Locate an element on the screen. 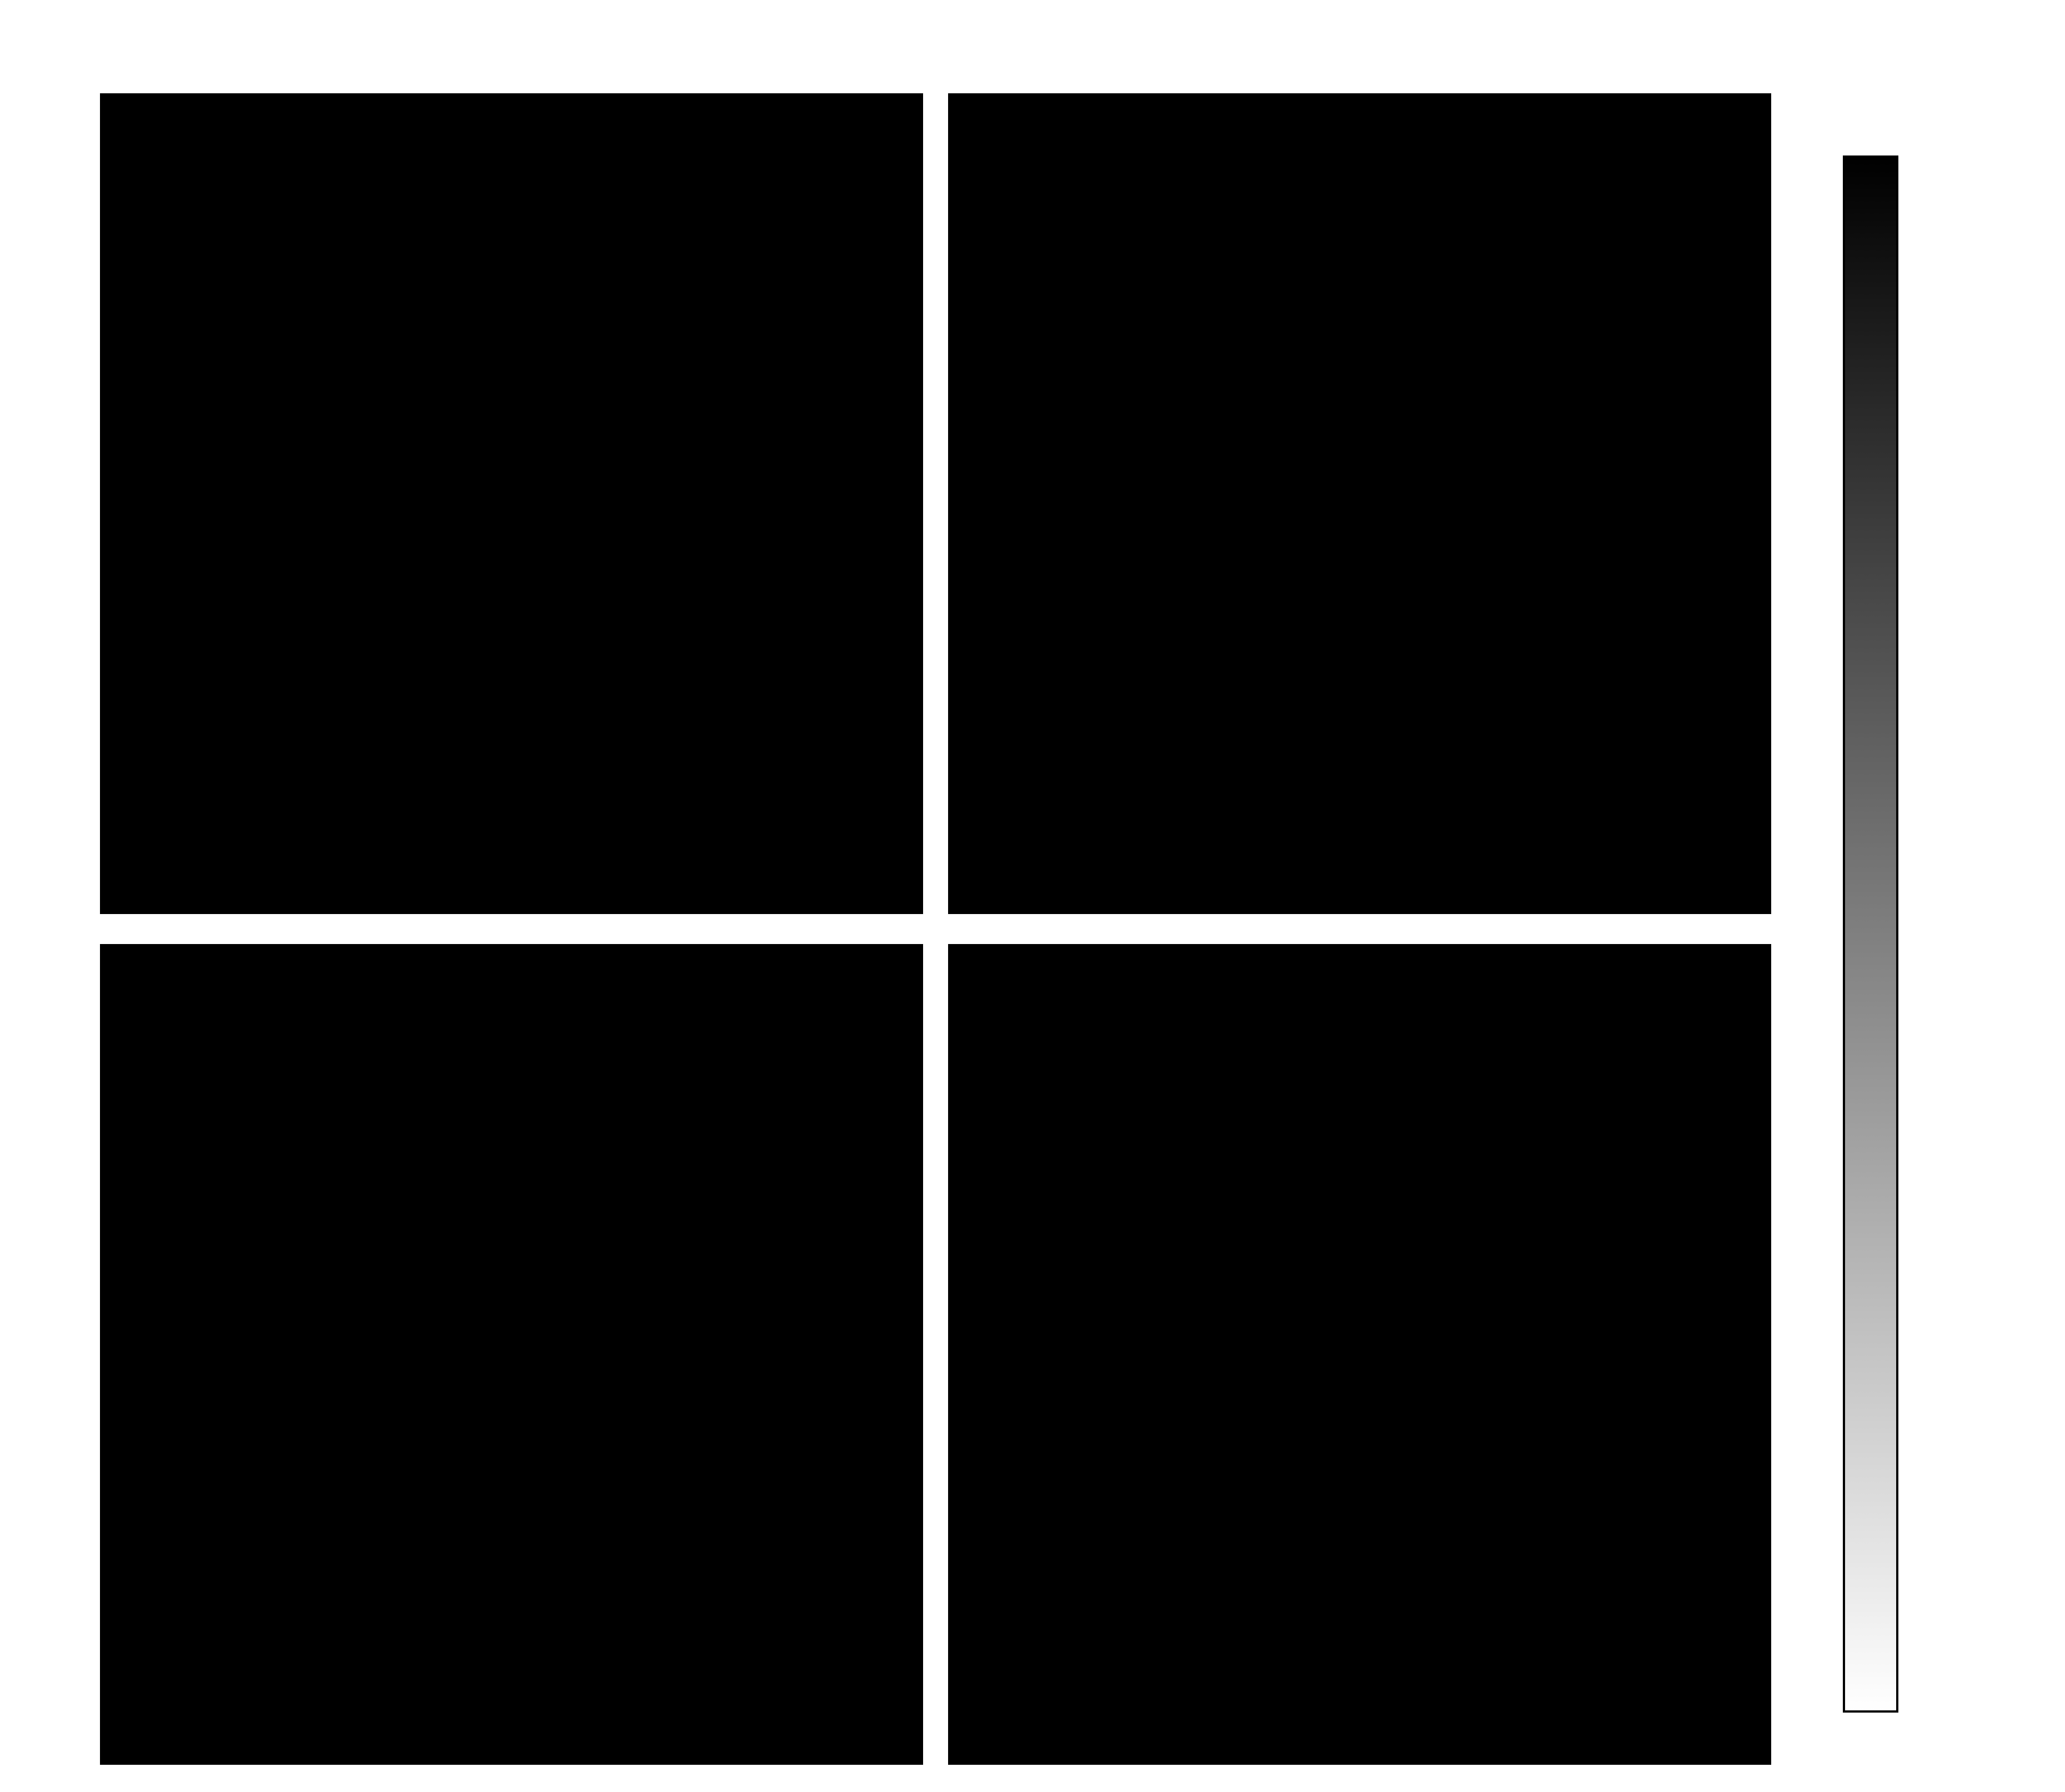 Image resolution: width=2065 pixels, height=1792 pixels. colorbar is located at coordinates (1870, 934).